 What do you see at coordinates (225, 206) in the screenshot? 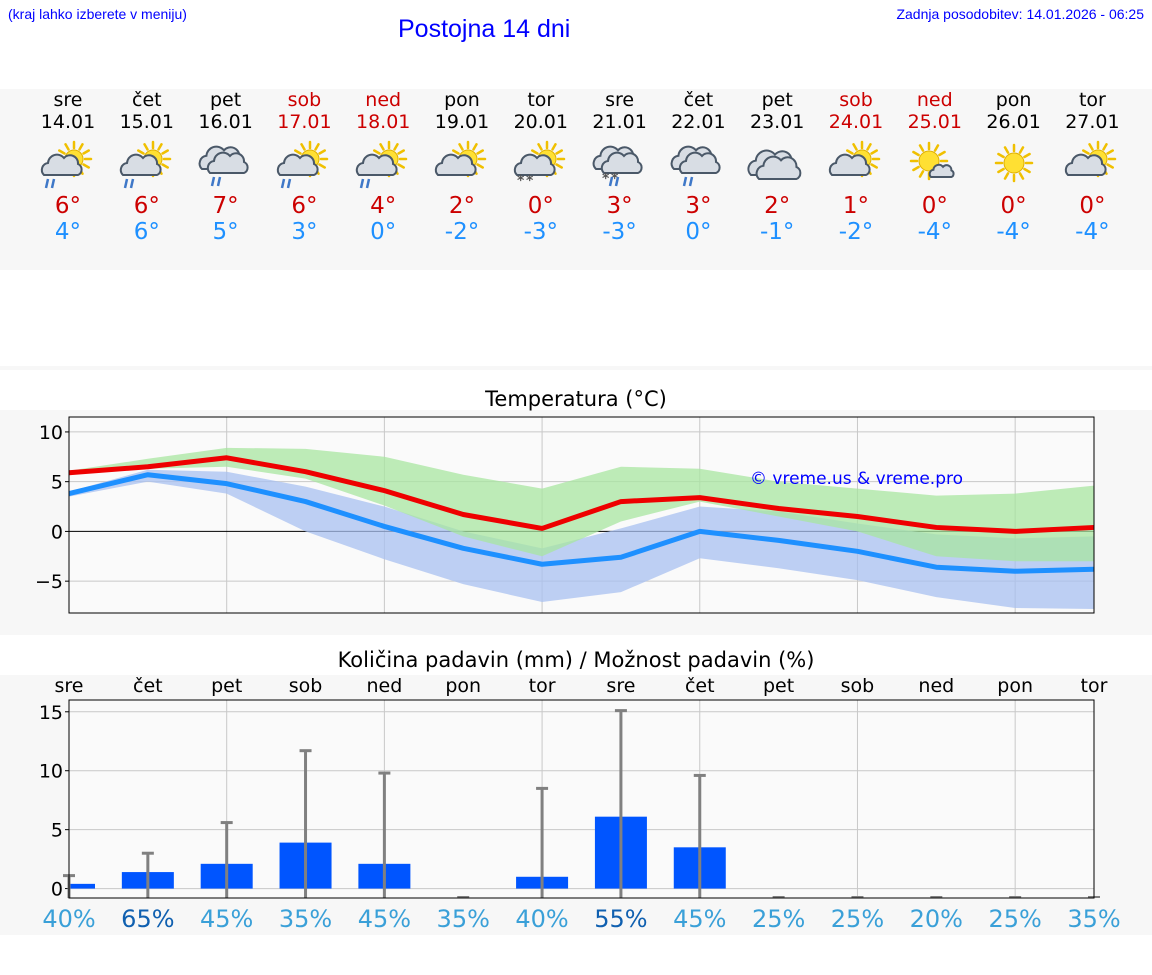
I see `temp-max: 7°` at bounding box center [225, 206].